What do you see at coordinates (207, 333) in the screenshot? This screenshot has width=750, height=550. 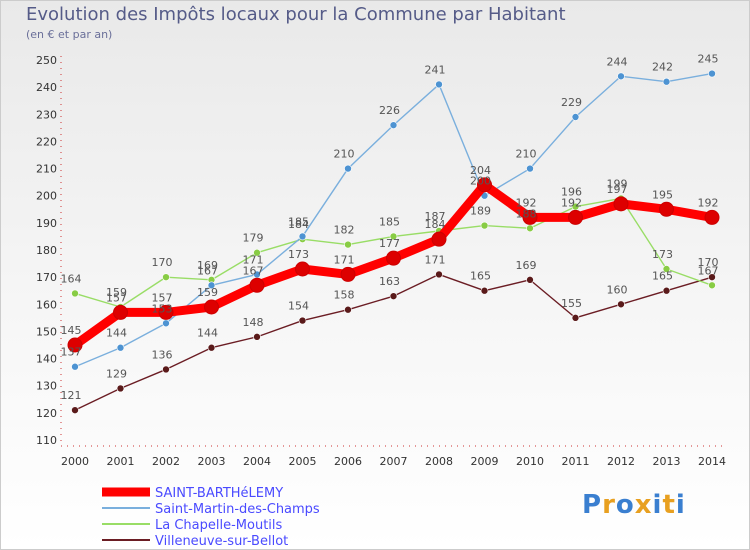 I see `data-label: 144` at bounding box center [207, 333].